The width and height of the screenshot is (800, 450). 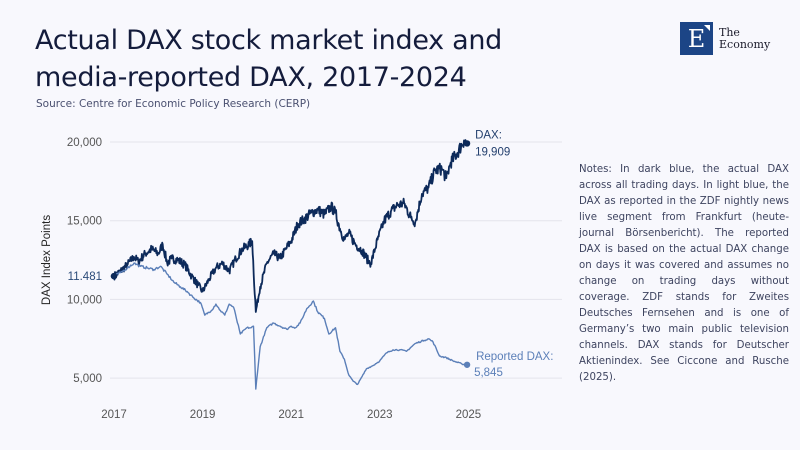 I want to click on x-tick-label: 2025, so click(x=469, y=415).